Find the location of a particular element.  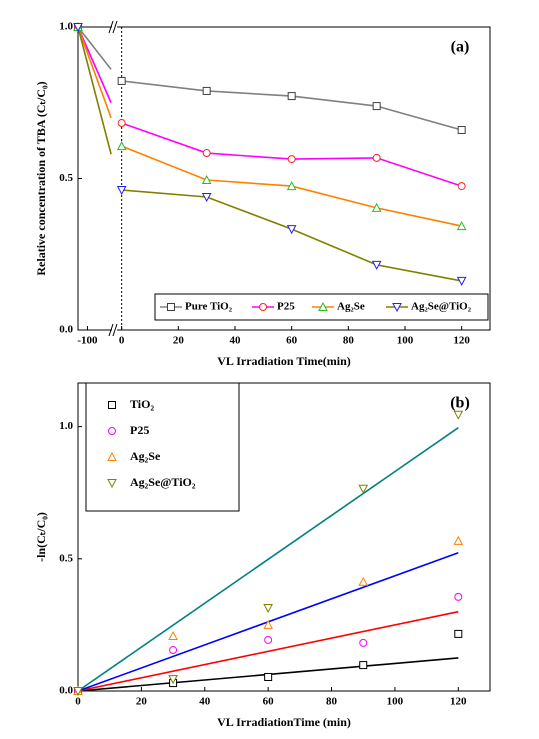

x-axis-label: VL IrradiationTime (min) is located at coordinates (284, 722).